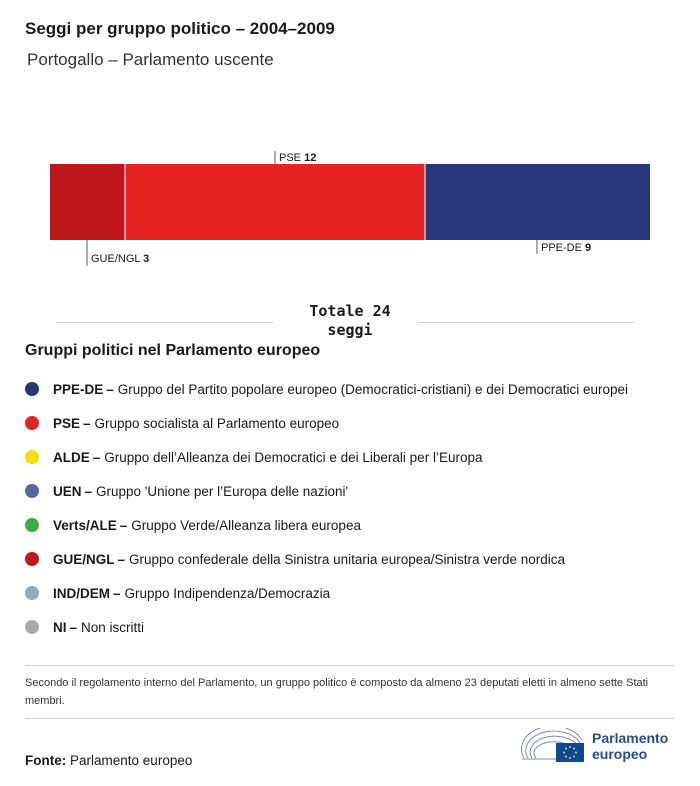  I want to click on bar-segment-pse, so click(275, 202).